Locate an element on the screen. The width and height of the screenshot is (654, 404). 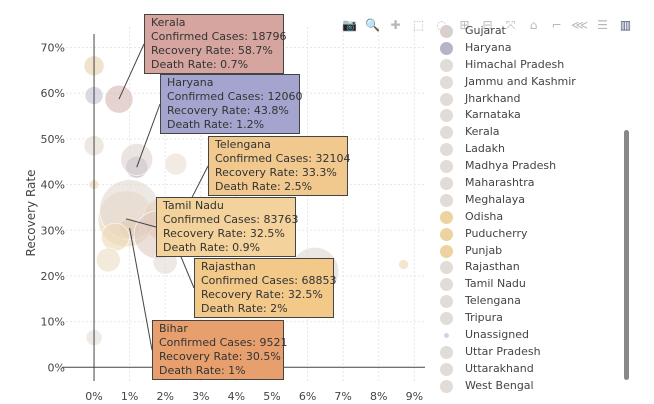
legend-item: West Bengal is located at coordinates (530, 386).